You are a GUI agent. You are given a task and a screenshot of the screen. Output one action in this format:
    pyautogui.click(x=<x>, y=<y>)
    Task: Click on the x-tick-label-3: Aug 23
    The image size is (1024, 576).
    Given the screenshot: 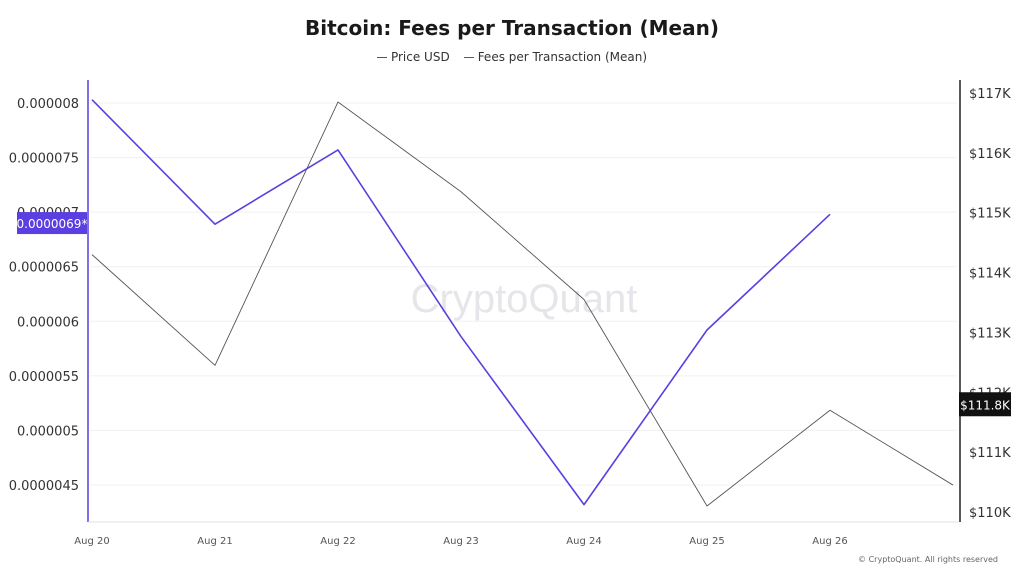 What is the action you would take?
    pyautogui.click(x=460, y=541)
    